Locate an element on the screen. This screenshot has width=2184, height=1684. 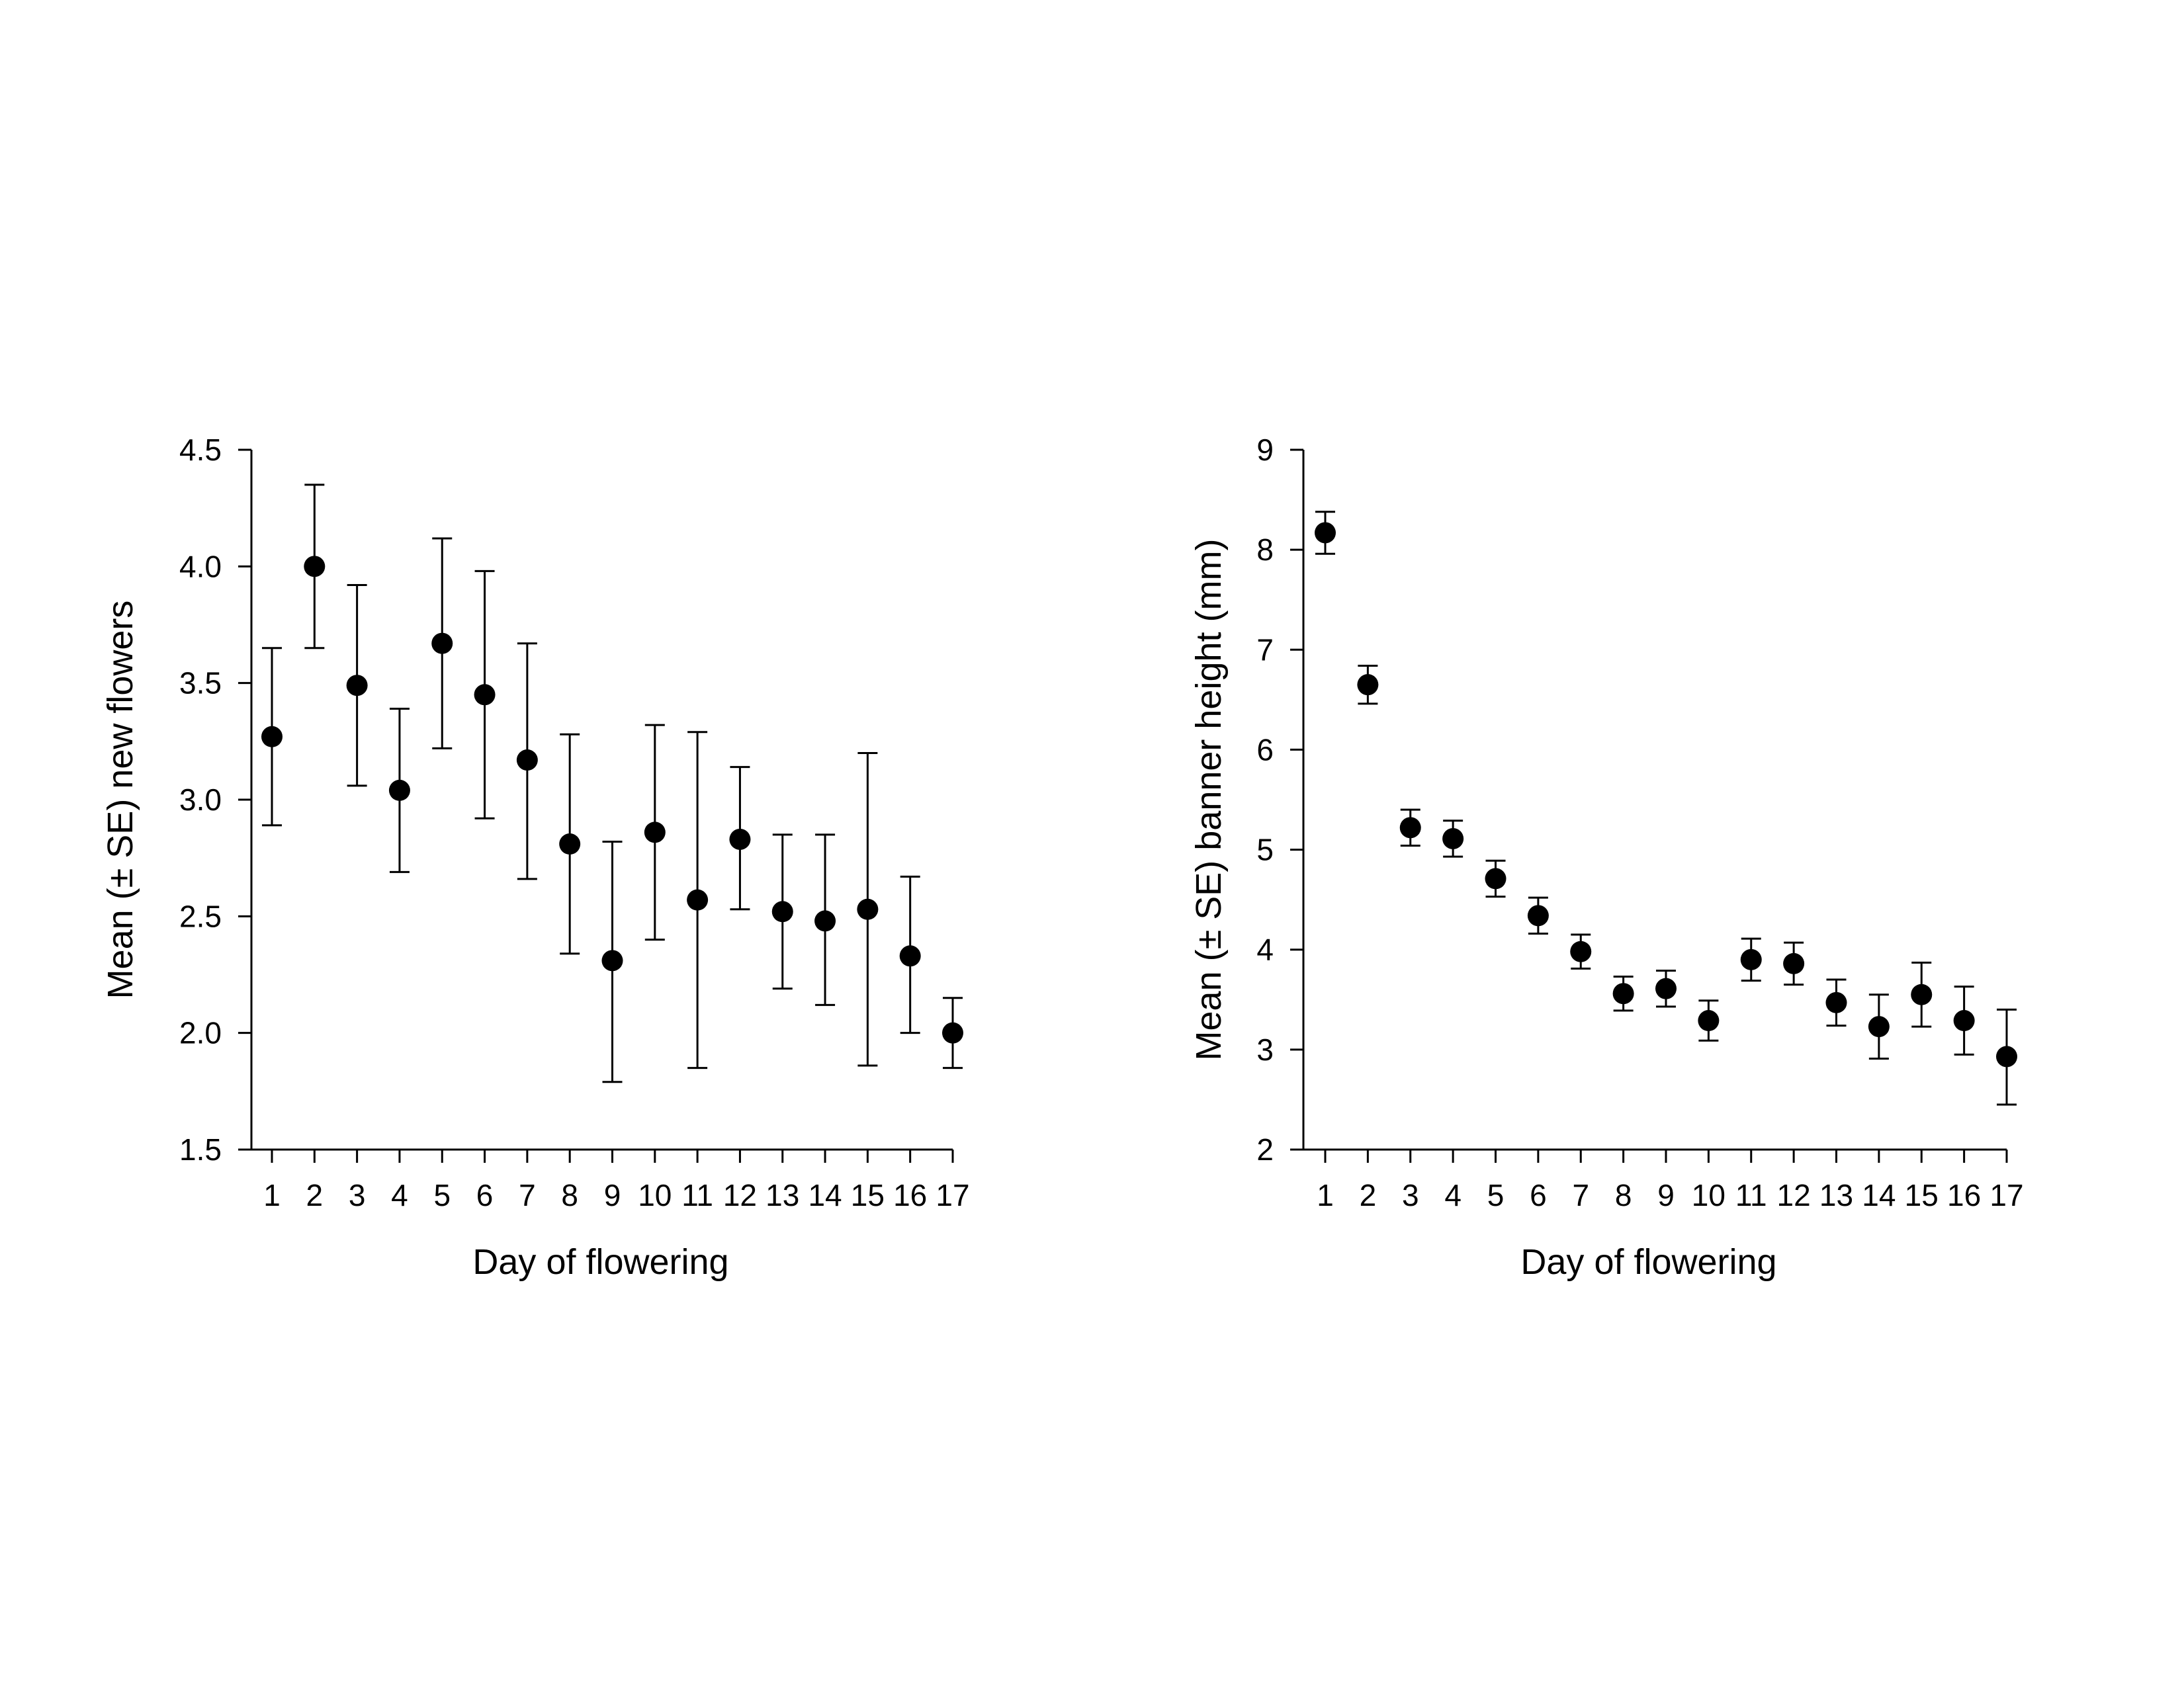
y-axis-title: Mean (± SE) banner height (mm) is located at coordinates (1209, 800).